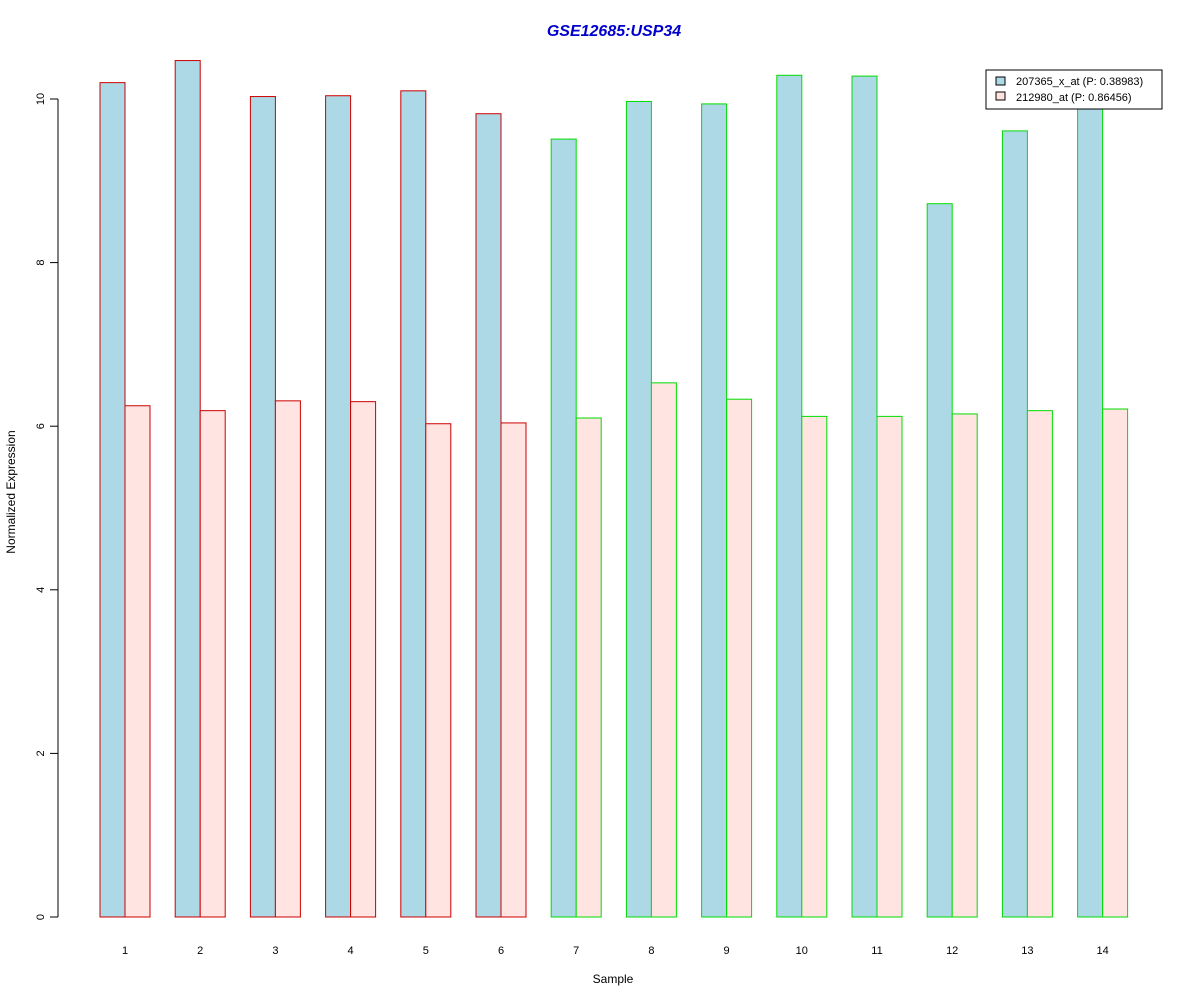 This screenshot has height=1000, width=1200. Describe the element at coordinates (47, 506) in the screenshot. I see `y-axis: 0 2 4 6 8 10` at that location.